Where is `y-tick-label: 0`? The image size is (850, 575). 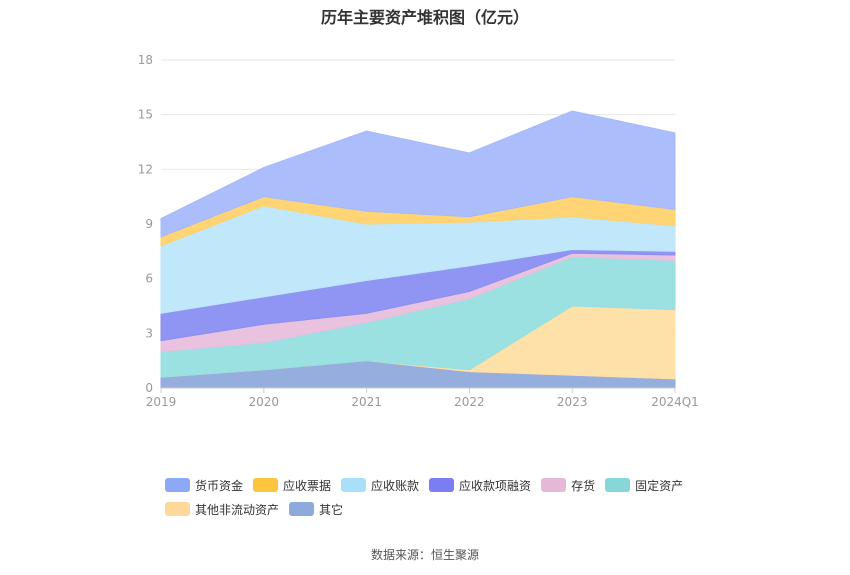 y-tick-label: 0 is located at coordinates (149, 388).